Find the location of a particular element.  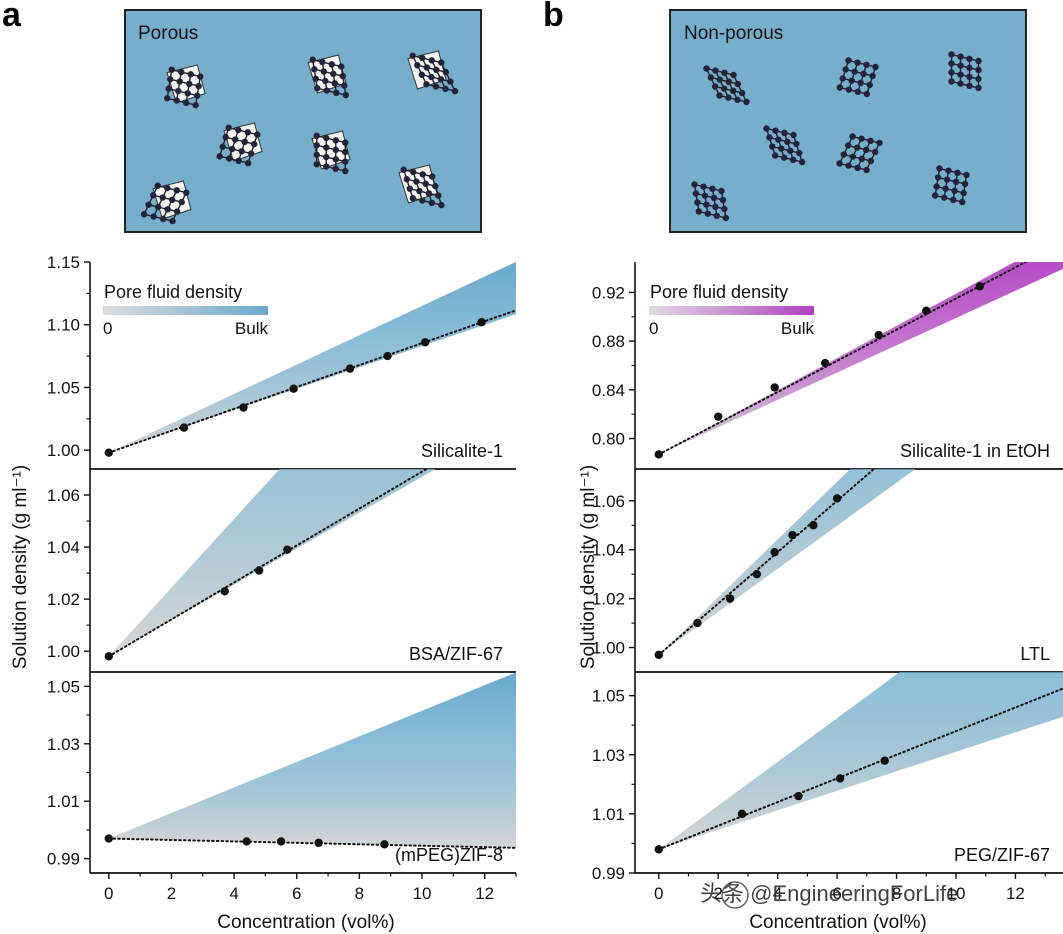

y-tick-label: 1.04 is located at coordinates (608, 550).